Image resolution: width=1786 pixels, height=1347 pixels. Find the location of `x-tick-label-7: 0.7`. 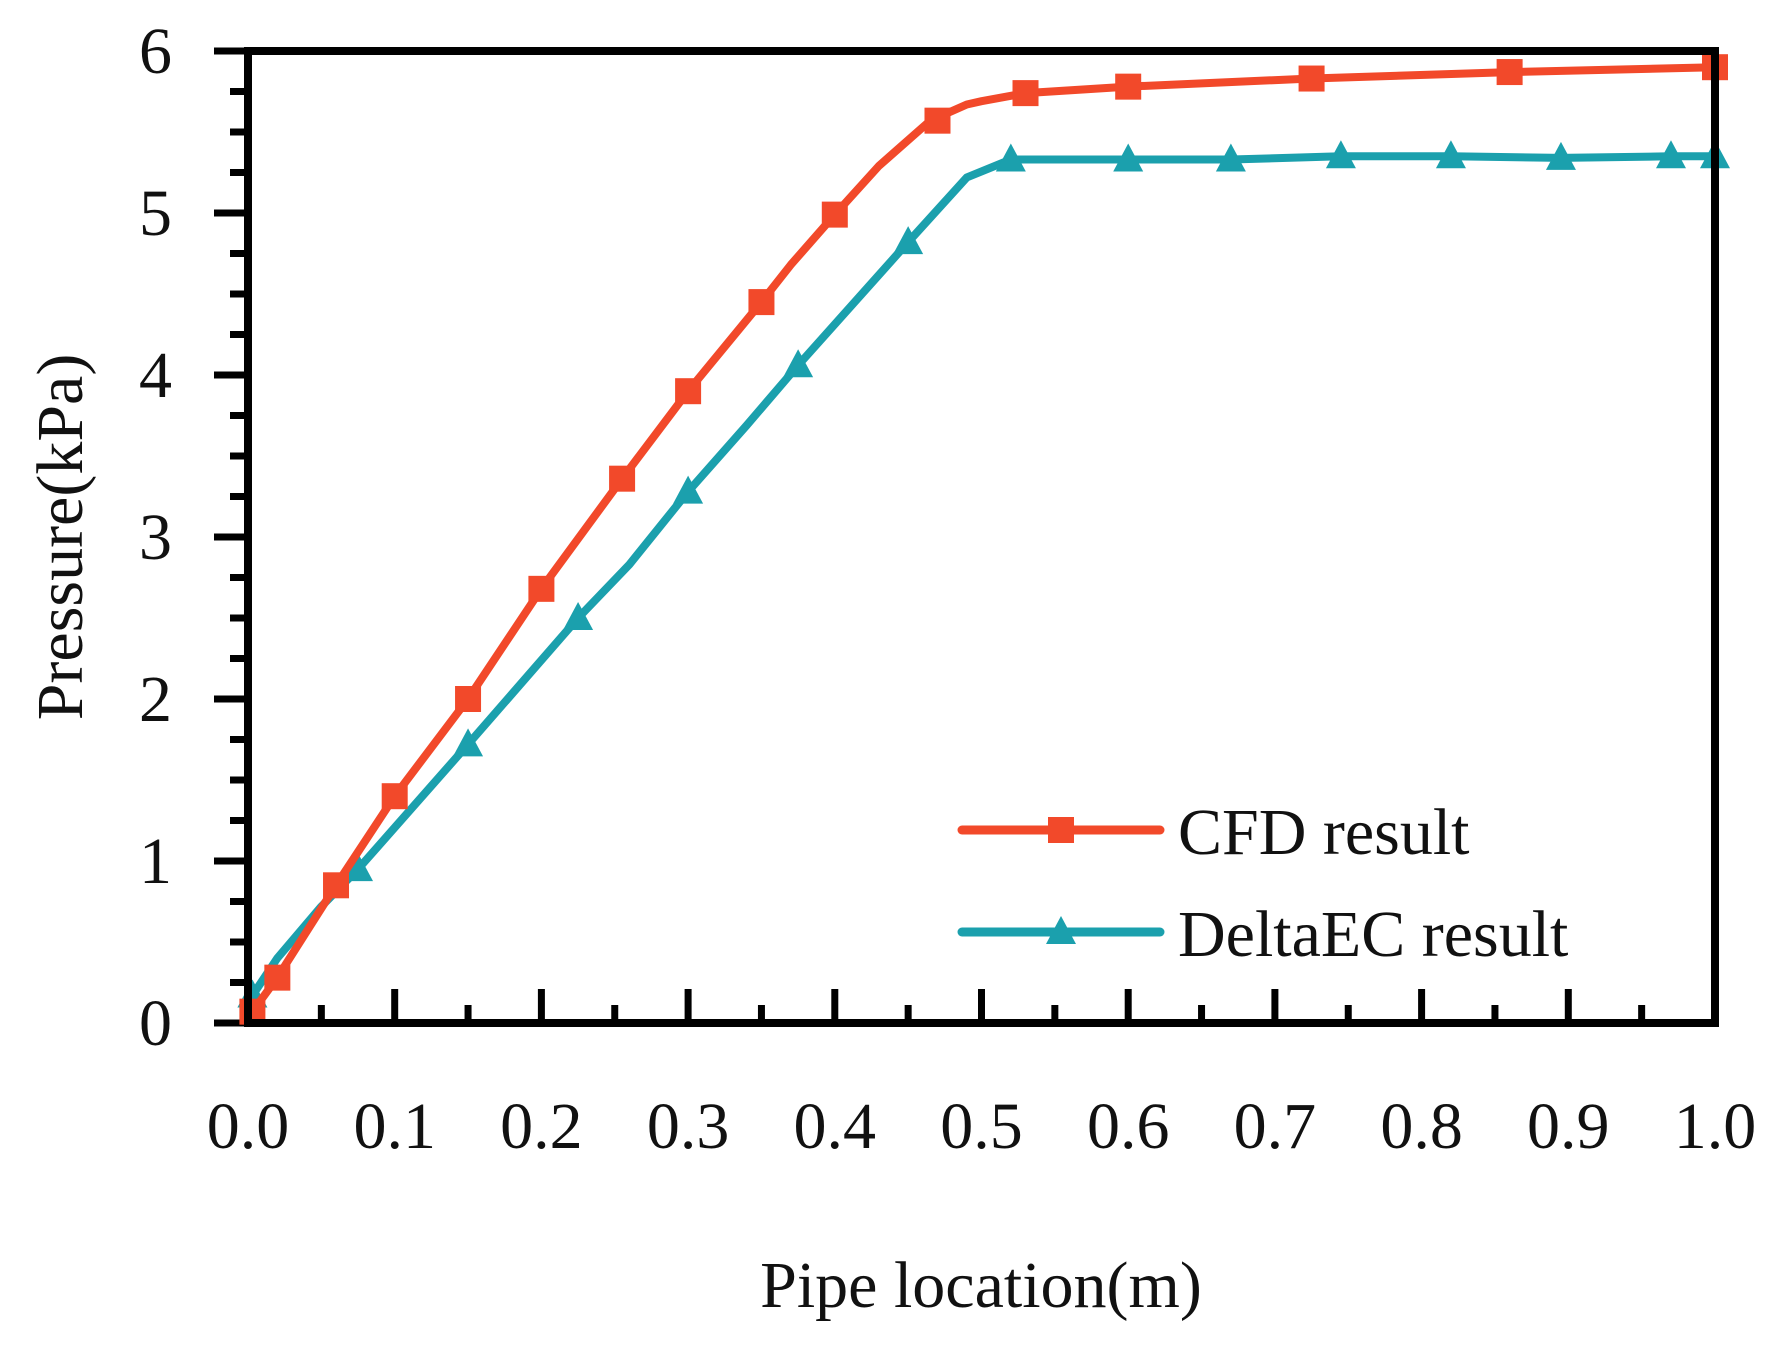

x-tick-label-7: 0.7 is located at coordinates (1275, 1126).